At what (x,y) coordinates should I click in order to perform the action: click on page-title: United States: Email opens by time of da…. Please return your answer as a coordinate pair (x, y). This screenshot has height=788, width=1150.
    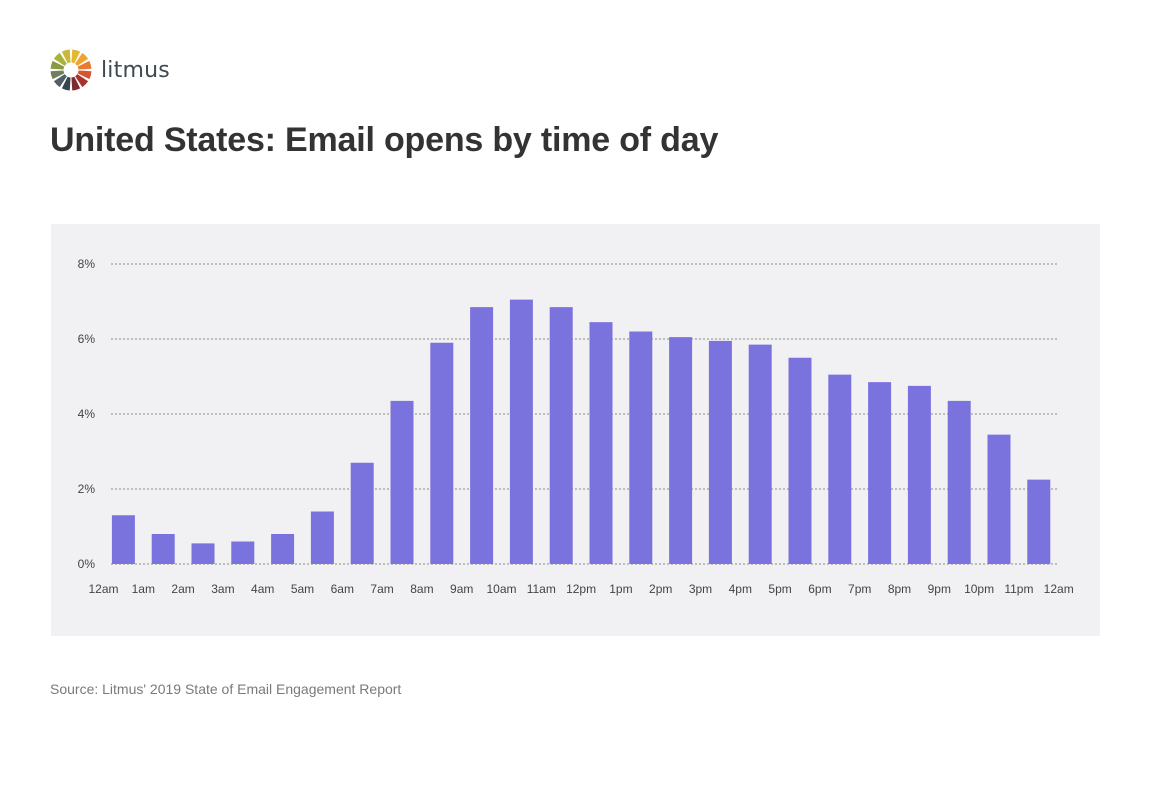
    Looking at the image, I should click on (384, 140).